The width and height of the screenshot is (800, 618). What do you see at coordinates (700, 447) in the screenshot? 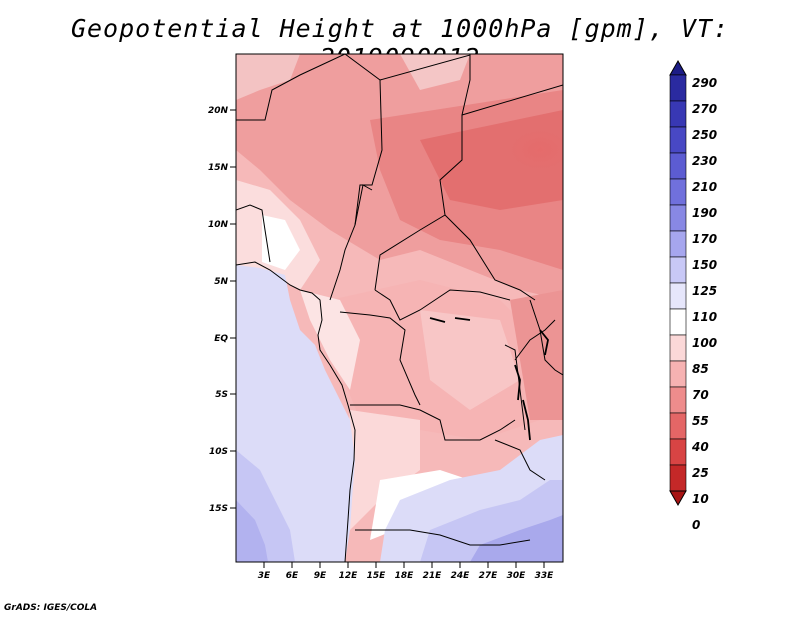
I see `colorbar-label: 40` at bounding box center [700, 447].